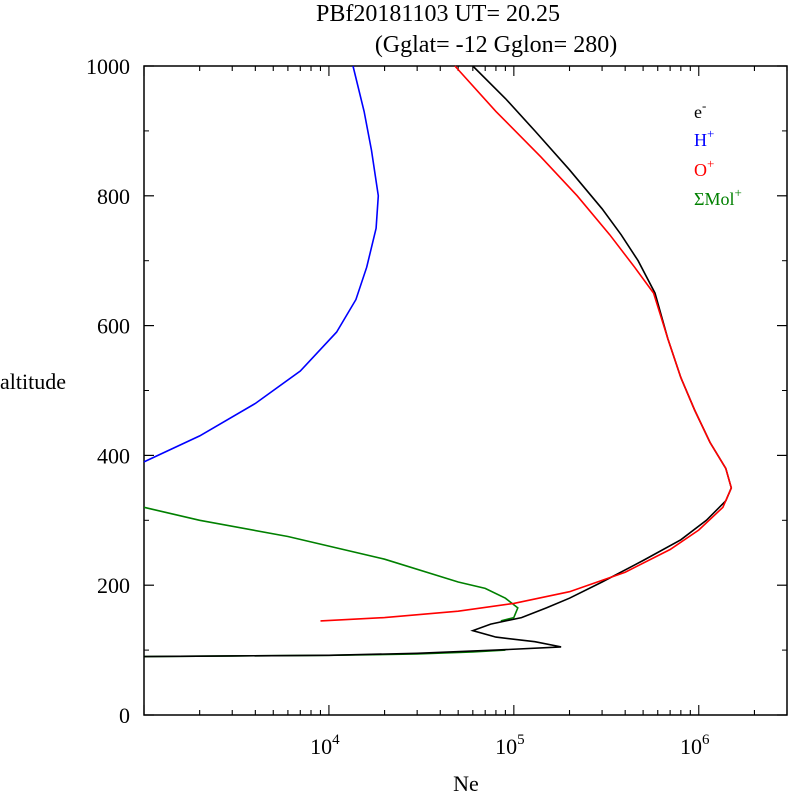 This screenshot has height=795, width=792. I want to click on x-tick-label: 10⁶, so click(695, 745).